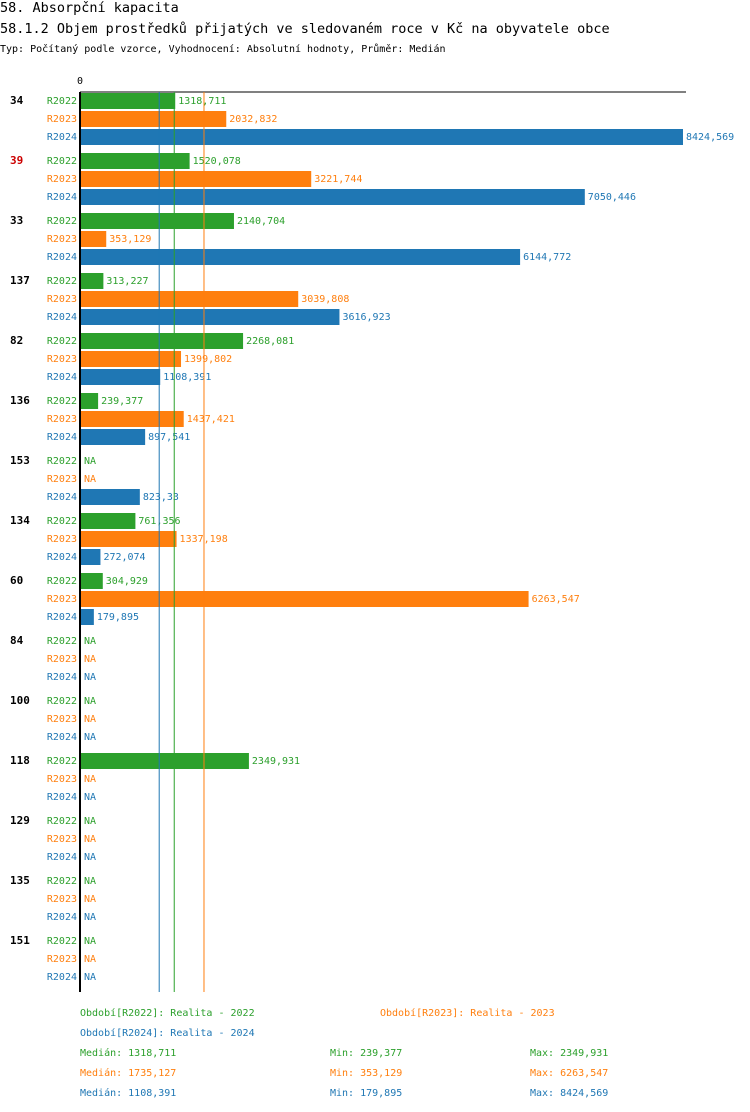 The height and width of the screenshot is (1112, 750). What do you see at coordinates (20, 400) in the screenshot?
I see `group-label-136: 136` at bounding box center [20, 400].